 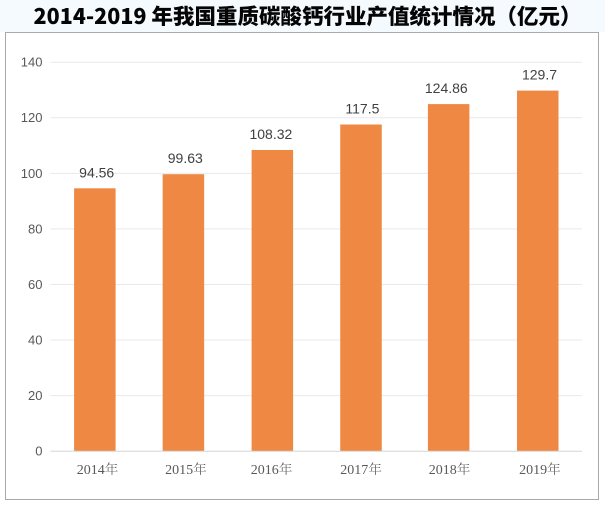 What do you see at coordinates (270, 134) in the screenshot?
I see `svg-text: 108.32` at bounding box center [270, 134].